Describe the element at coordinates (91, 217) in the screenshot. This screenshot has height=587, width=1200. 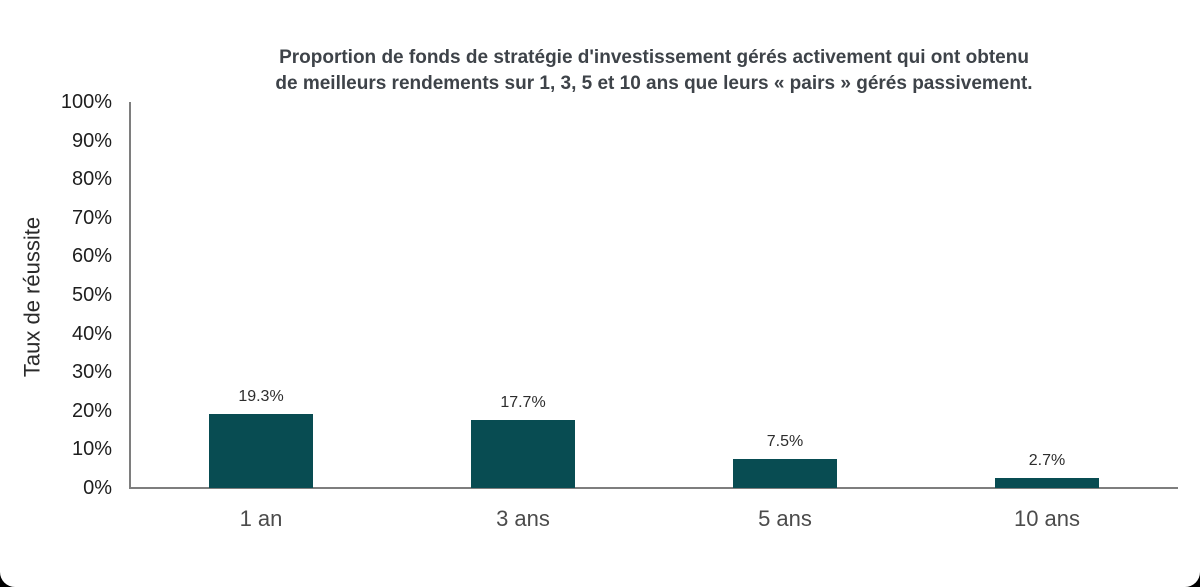
I see `y-tick-label: 70%` at that location.